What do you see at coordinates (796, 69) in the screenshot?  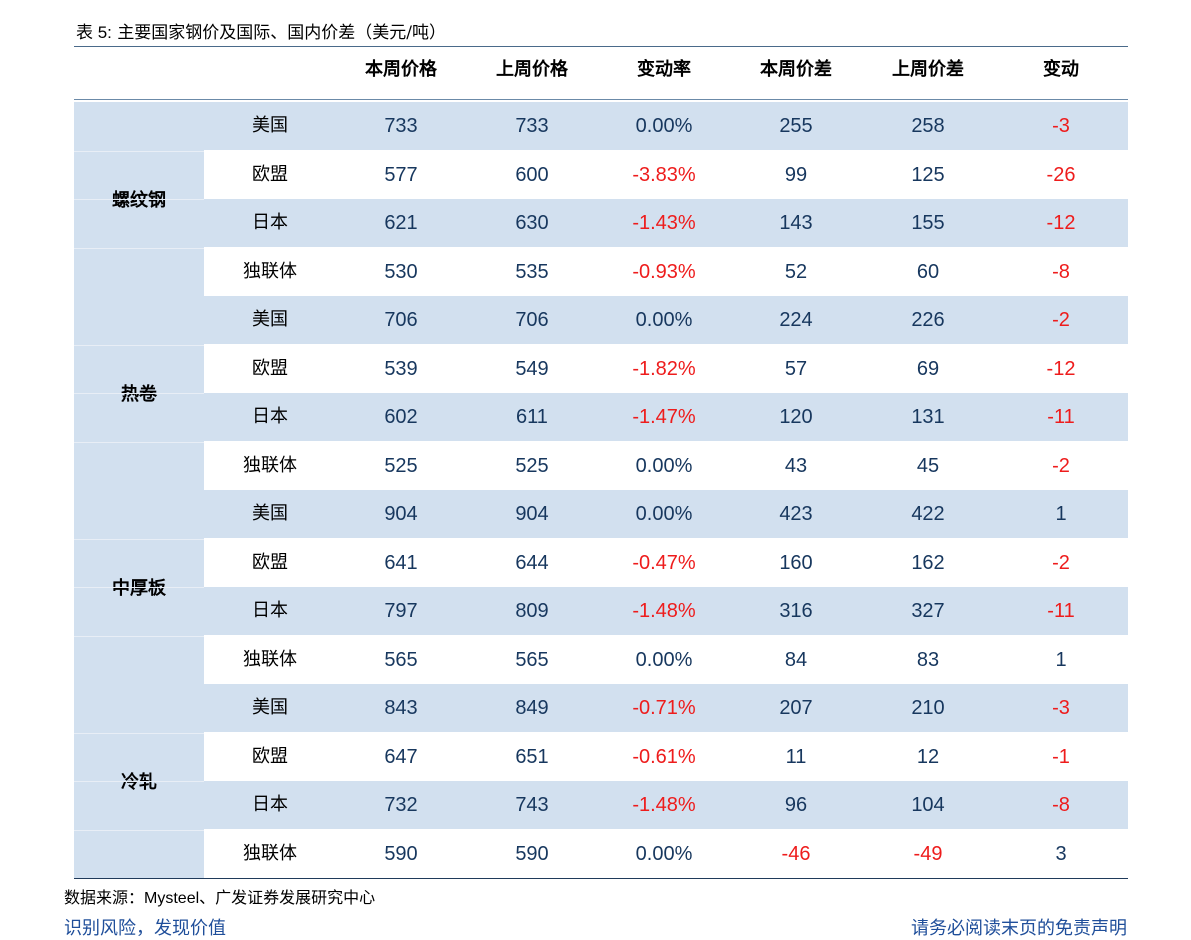 I see `col-header-this-week-spread: 本周价差` at bounding box center [796, 69].